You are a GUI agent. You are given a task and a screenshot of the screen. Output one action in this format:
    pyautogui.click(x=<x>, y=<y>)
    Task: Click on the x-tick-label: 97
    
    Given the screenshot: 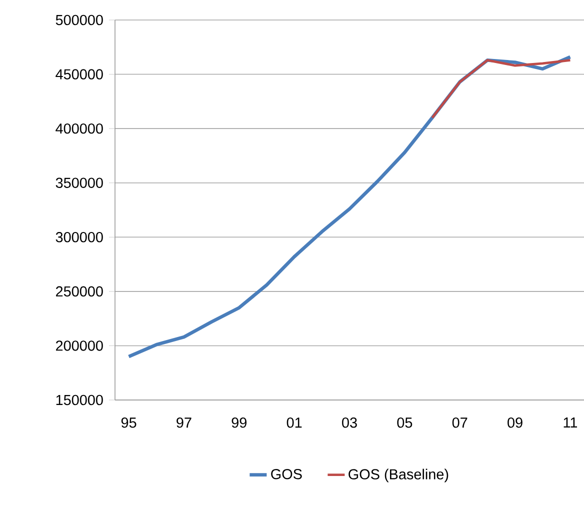 What is the action you would take?
    pyautogui.click(x=184, y=423)
    